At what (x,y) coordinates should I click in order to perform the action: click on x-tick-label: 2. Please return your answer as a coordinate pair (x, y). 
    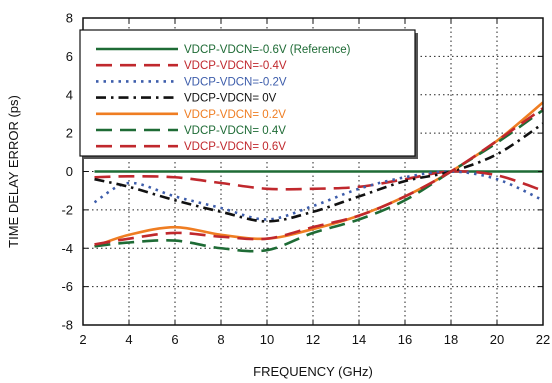
    Looking at the image, I should click on (82, 339).